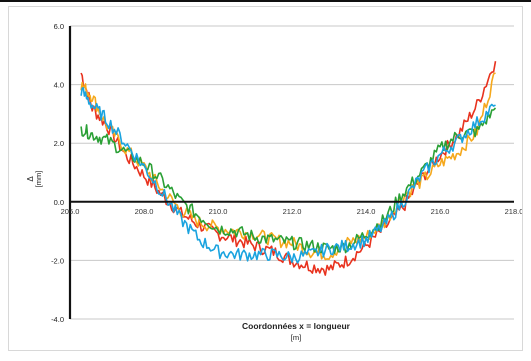  I want to click on y-axis-unit: [mm], so click(38, 179).